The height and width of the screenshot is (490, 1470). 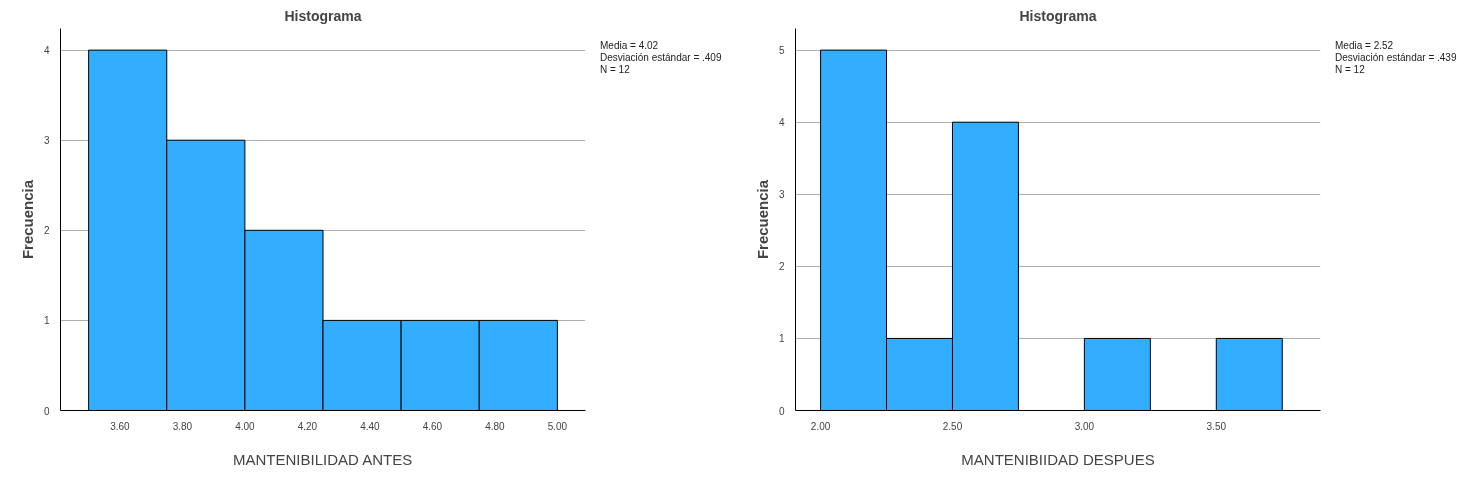 What do you see at coordinates (495, 426) in the screenshot?
I see `x-tick-label: 4.80` at bounding box center [495, 426].